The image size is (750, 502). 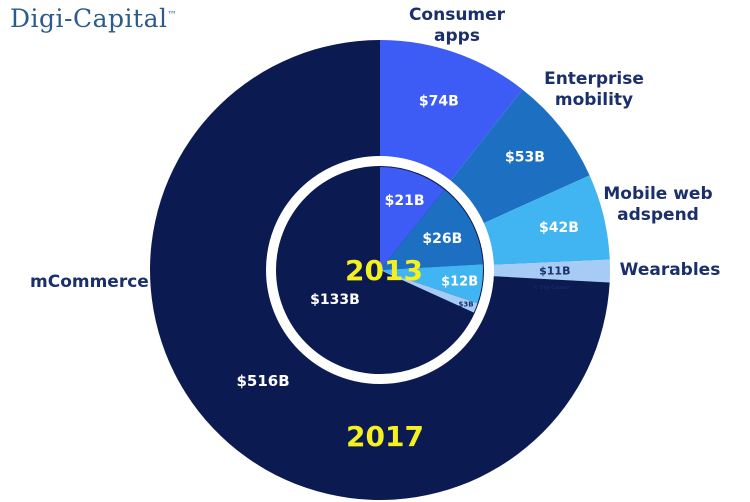 What do you see at coordinates (466, 305) in the screenshot?
I see `inner-value-label-wearables: $3B` at bounding box center [466, 305].